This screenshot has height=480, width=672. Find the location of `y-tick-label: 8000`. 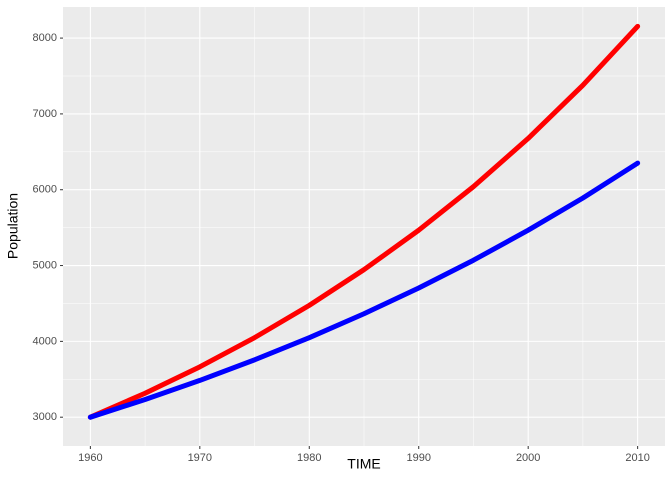

y-tick-label: 8000 is located at coordinates (45, 38).